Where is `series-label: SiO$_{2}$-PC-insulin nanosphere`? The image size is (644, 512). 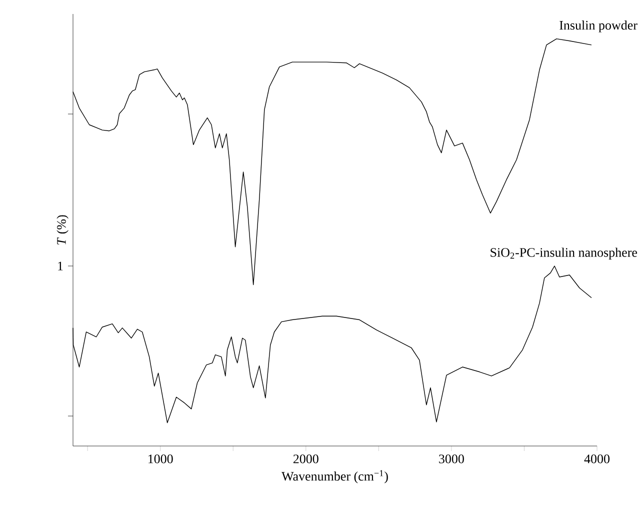 series-label: SiO$_{2}$-PC-insulin nanosphere is located at coordinates (564, 254).